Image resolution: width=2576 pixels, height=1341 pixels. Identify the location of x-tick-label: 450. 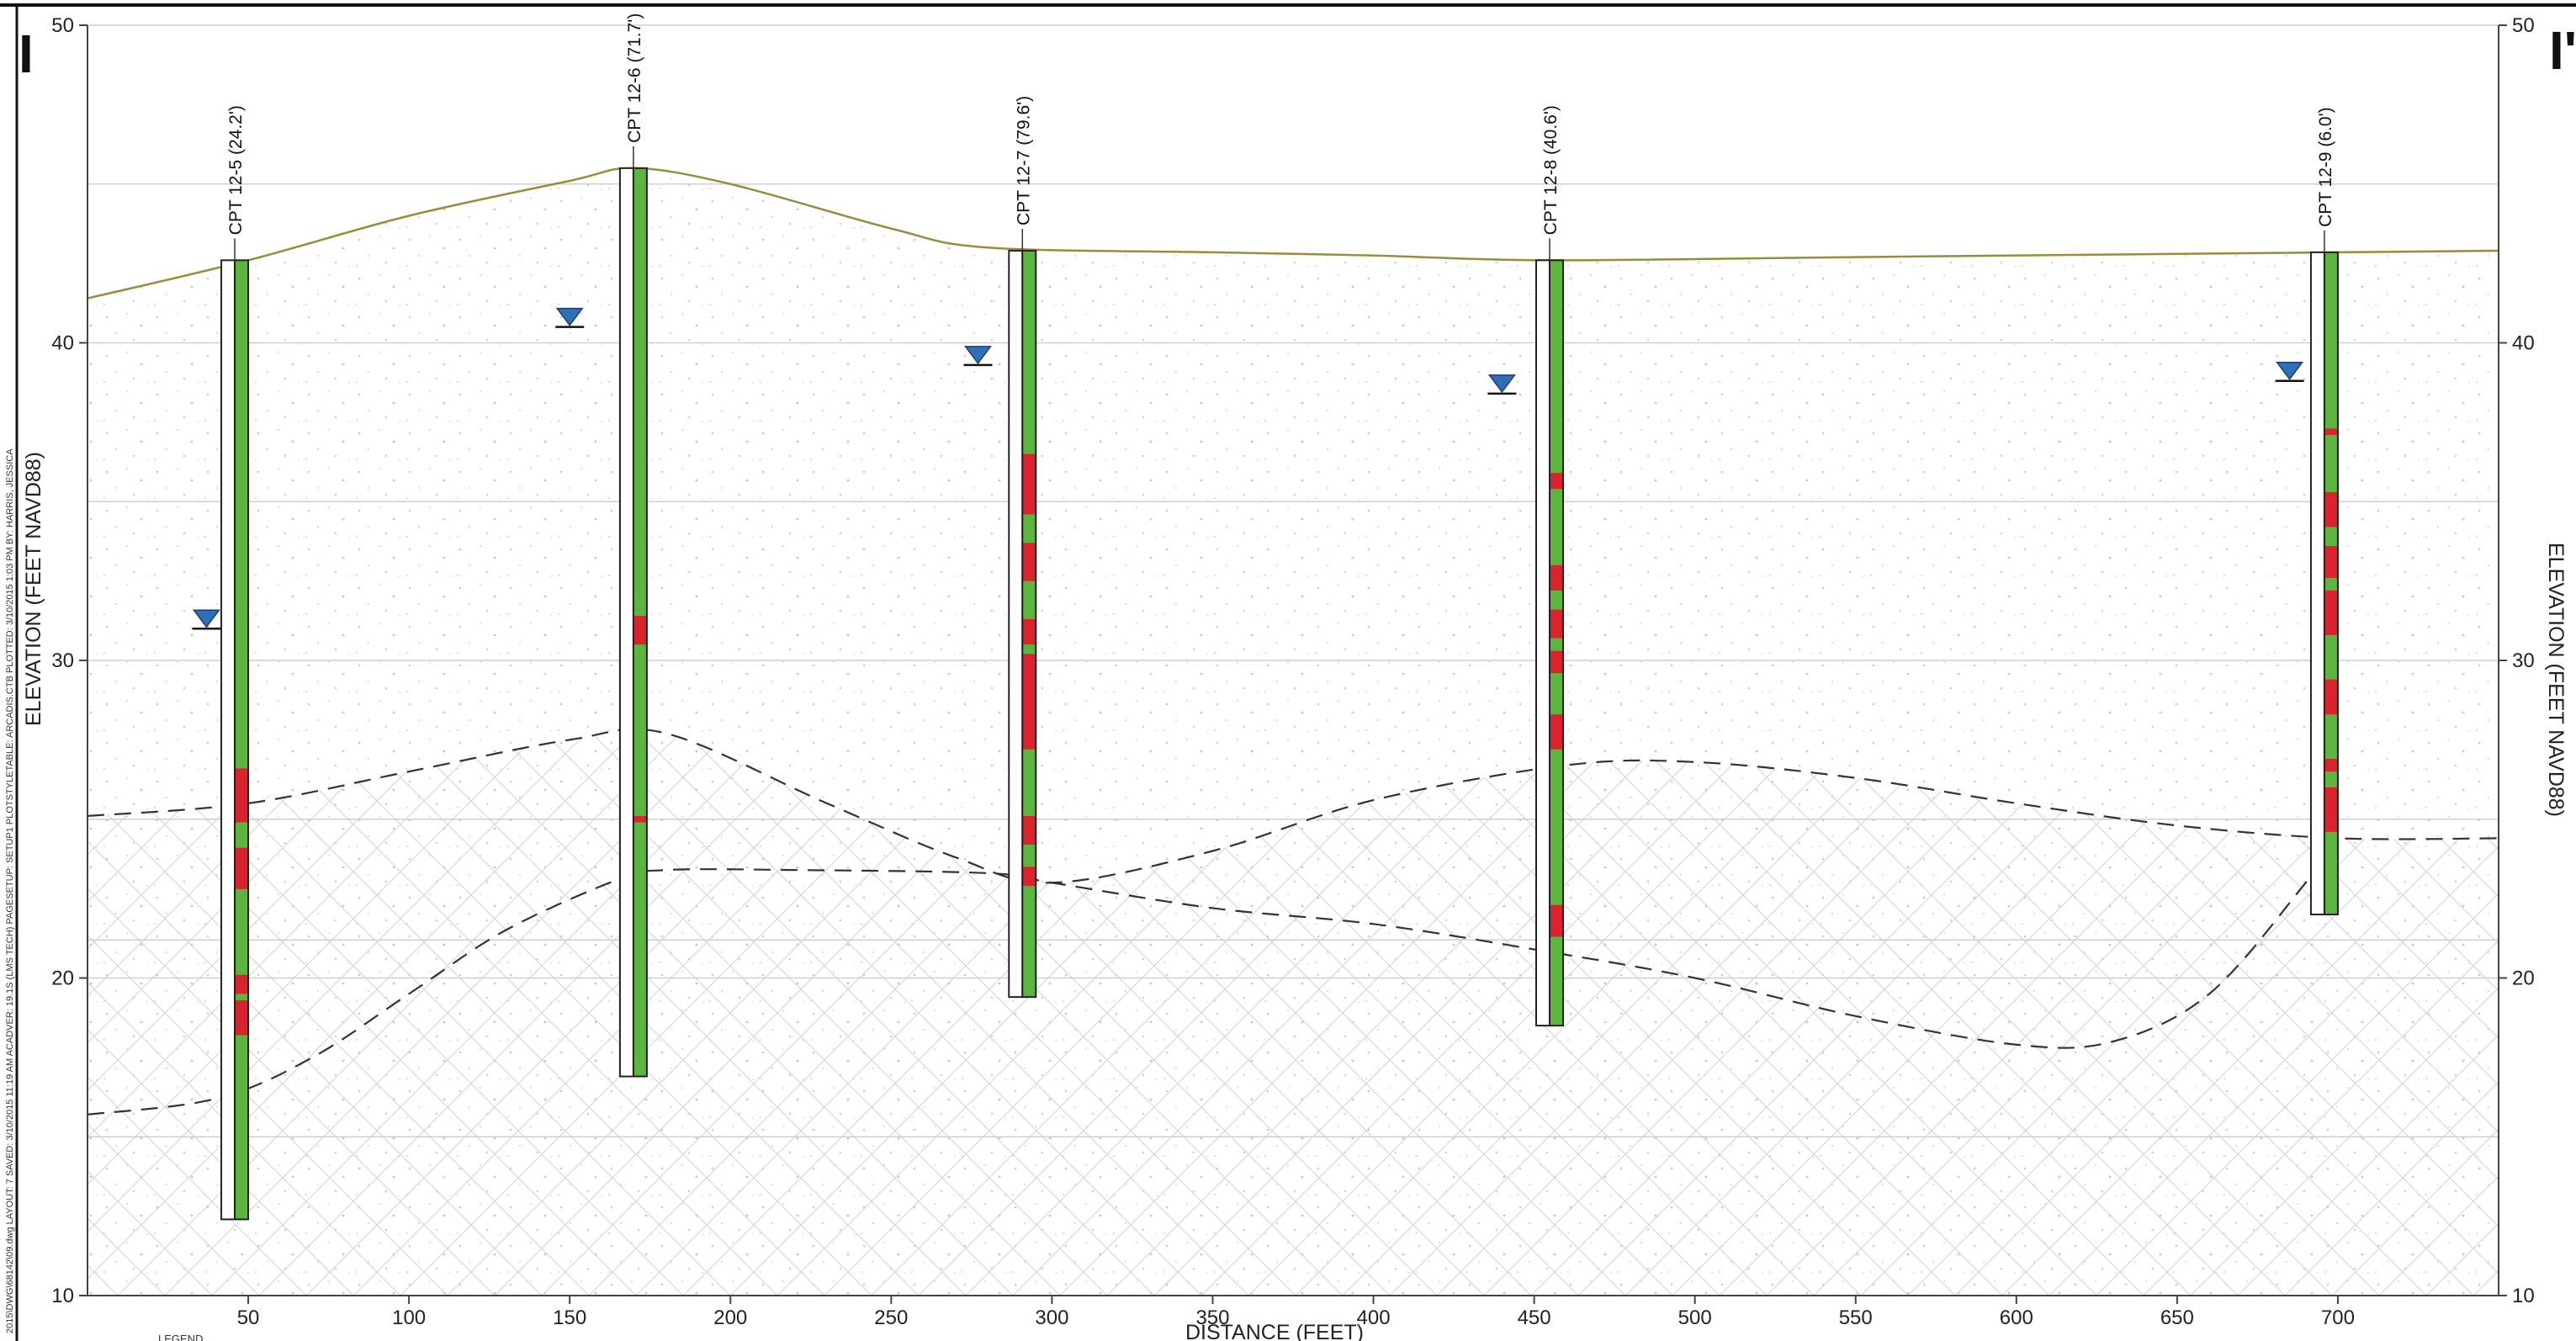
(1534, 1318).